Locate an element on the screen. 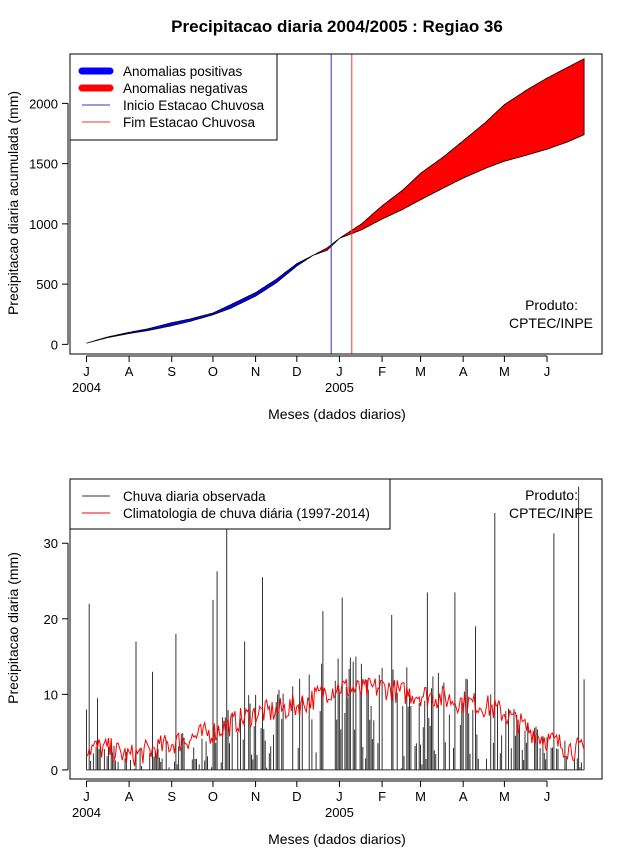 Image resolution: width=640 pixels, height=850 pixels. chart1-y-tick-label: 2000 is located at coordinates (43, 103).